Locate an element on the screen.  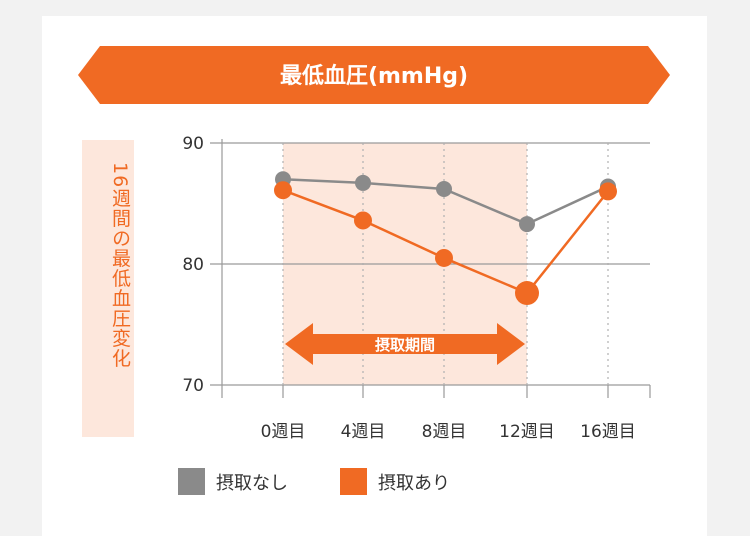
x-tick-label: 12週目 is located at coordinates (527, 432).